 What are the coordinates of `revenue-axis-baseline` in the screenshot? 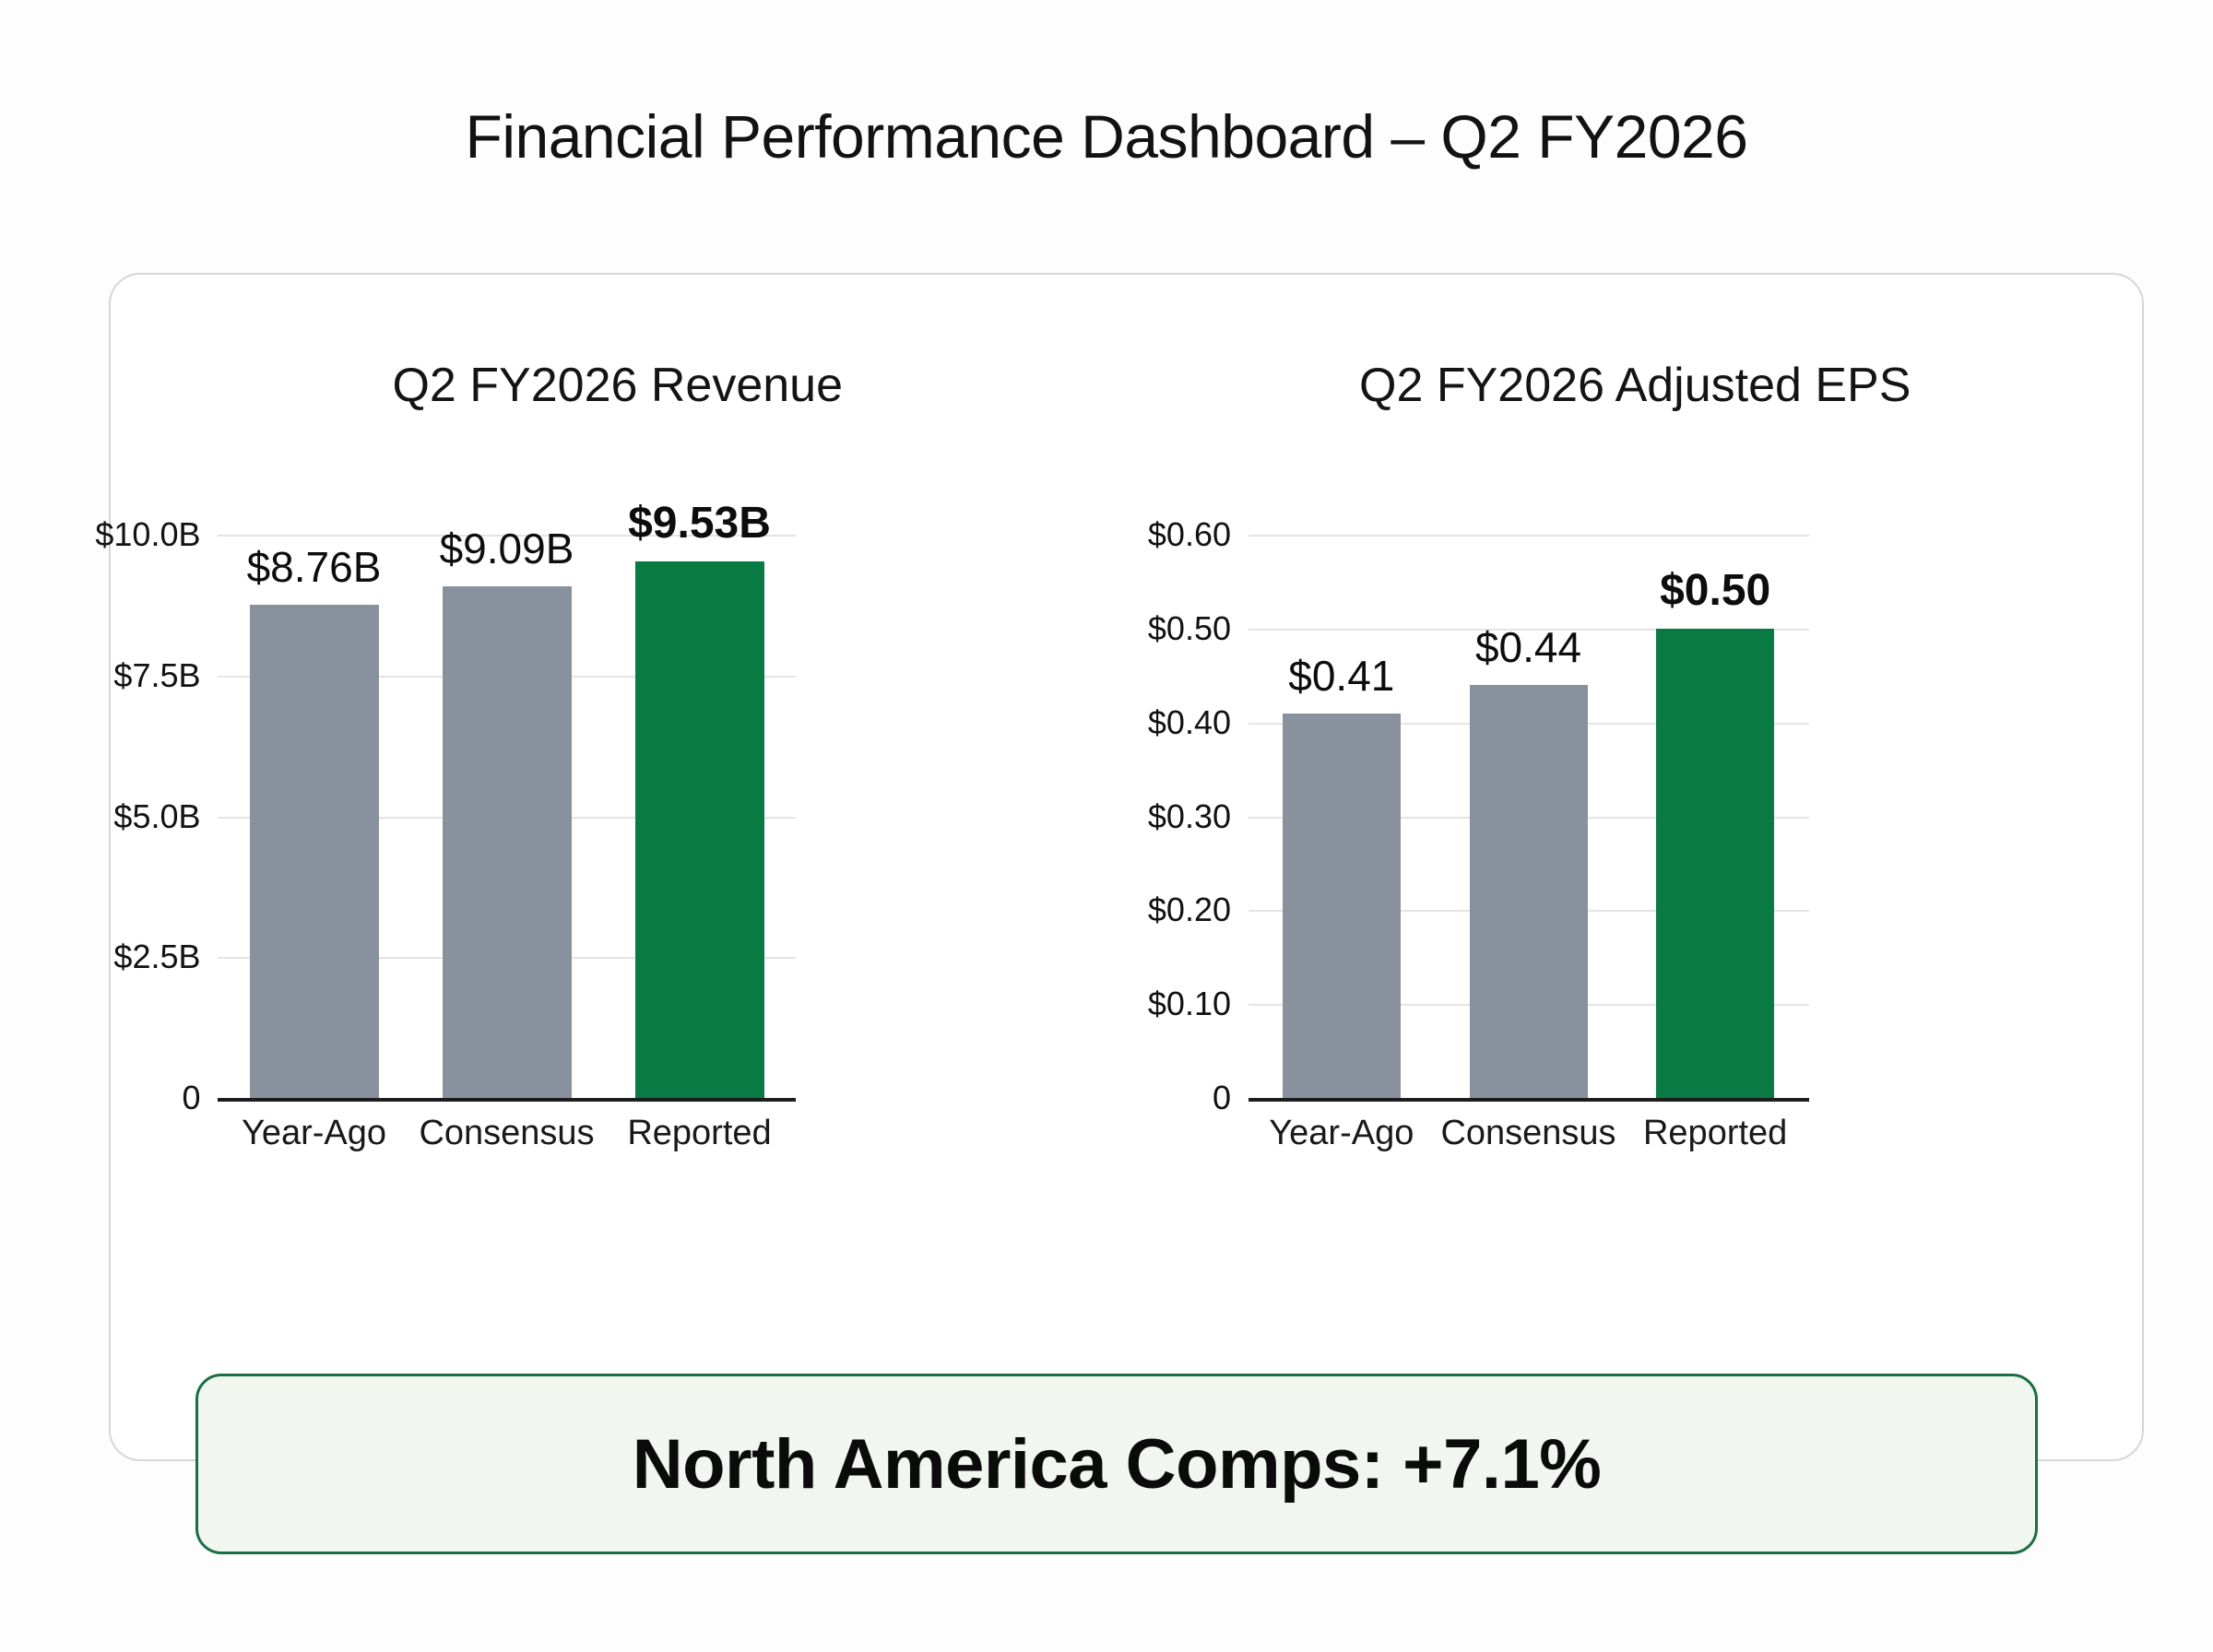 It's located at (507, 1100).